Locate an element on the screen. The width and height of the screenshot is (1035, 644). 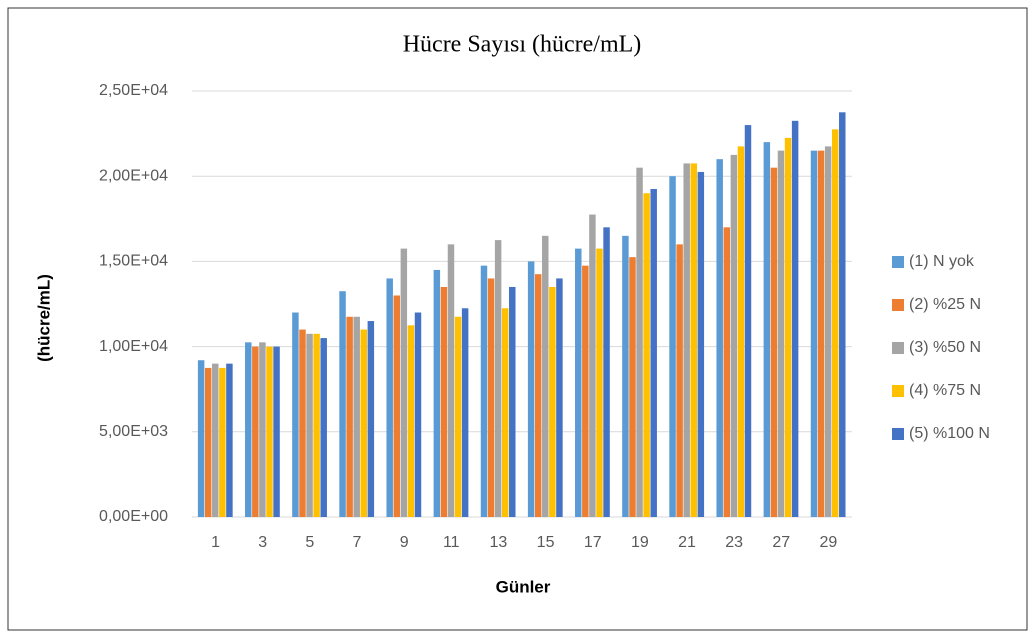
legend-label: (5) %100 N is located at coordinates (949, 433).